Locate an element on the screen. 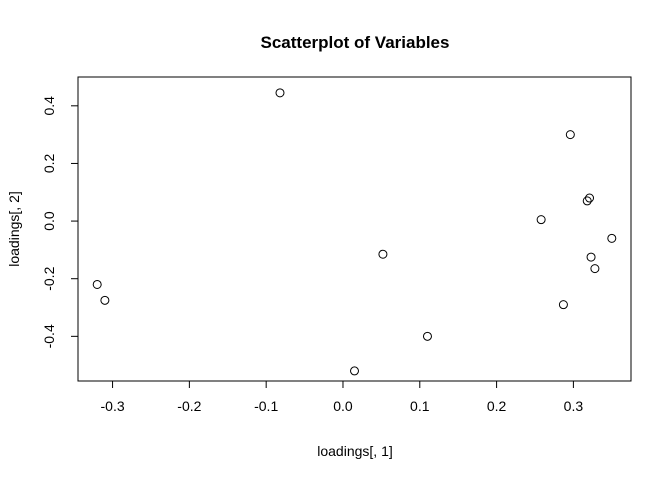  x-tick-label: 0.2 is located at coordinates (497, 406).